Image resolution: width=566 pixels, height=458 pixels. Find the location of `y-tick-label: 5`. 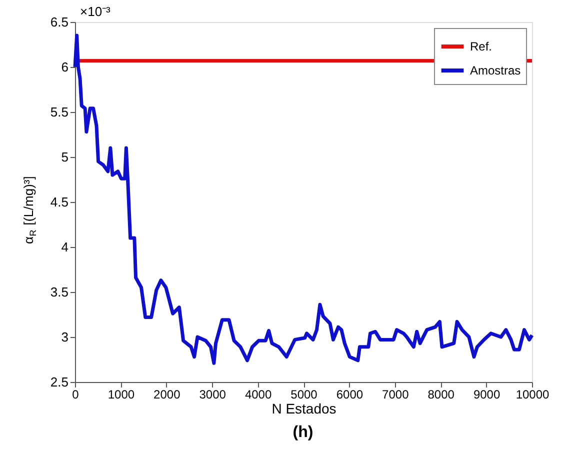

y-tick-label: 5 is located at coordinates (64, 157).